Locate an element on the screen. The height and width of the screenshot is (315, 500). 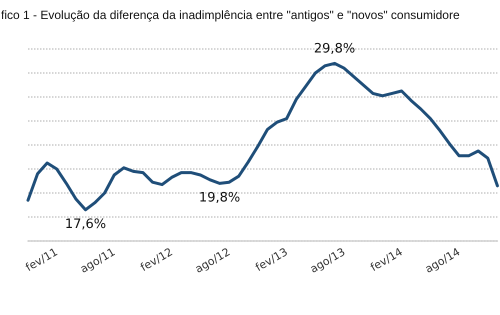
data-label: 19,8% is located at coordinates (219, 198).